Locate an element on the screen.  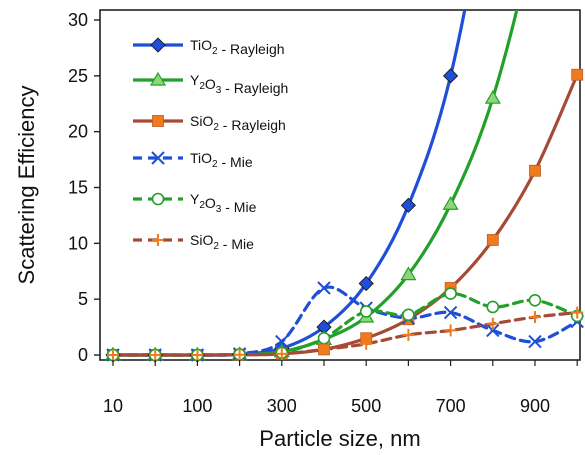
y-tick-label: 25 is located at coordinates (78, 76).